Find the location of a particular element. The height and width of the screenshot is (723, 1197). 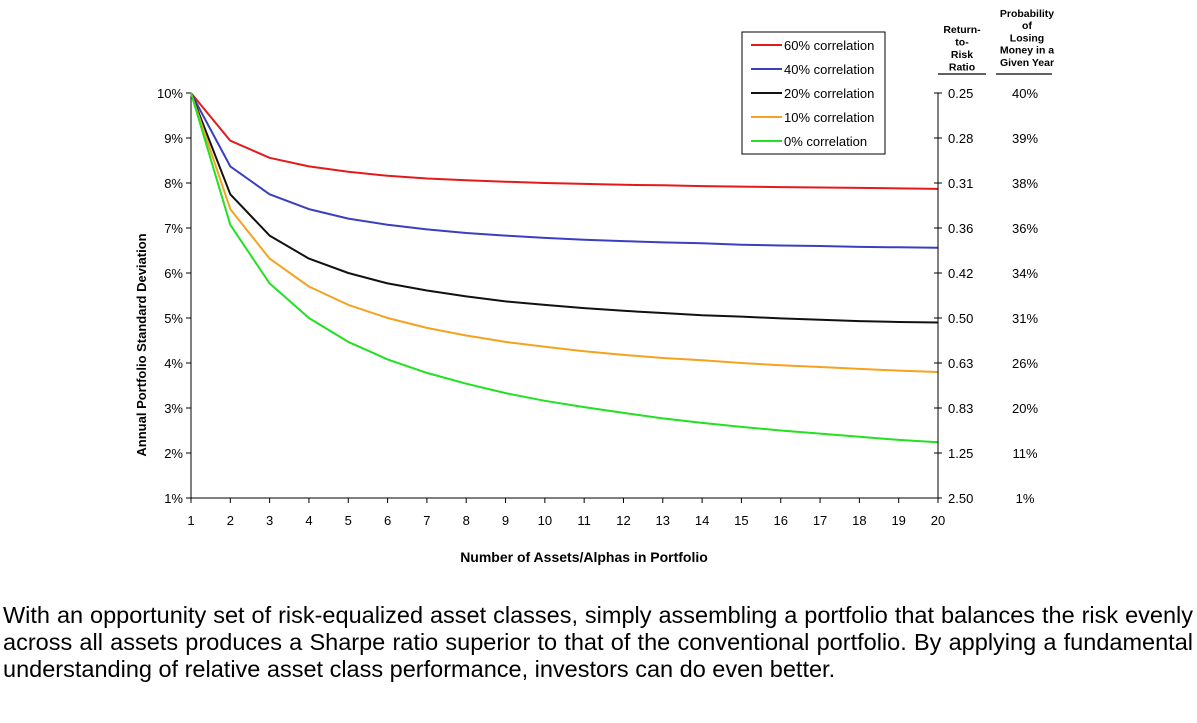

probability-header-line: of is located at coordinates (1027, 26).